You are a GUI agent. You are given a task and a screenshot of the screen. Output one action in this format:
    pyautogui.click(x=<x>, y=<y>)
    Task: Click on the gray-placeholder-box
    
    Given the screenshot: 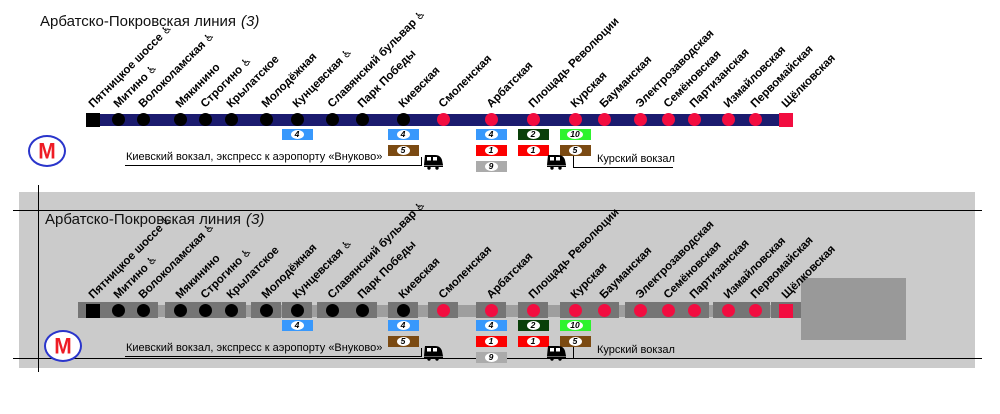 What is the action you would take?
    pyautogui.click(x=853, y=309)
    